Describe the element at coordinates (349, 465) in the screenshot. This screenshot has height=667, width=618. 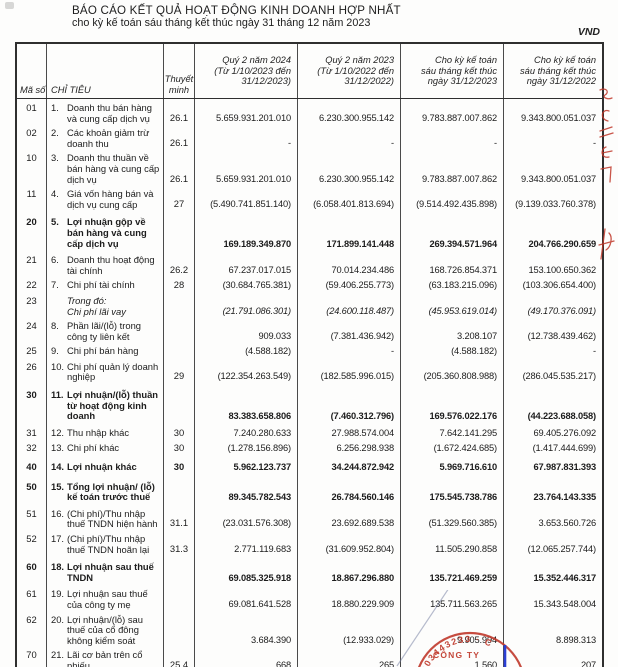
I see `row-value-q2-2023: 34.244.872.942` at that location.